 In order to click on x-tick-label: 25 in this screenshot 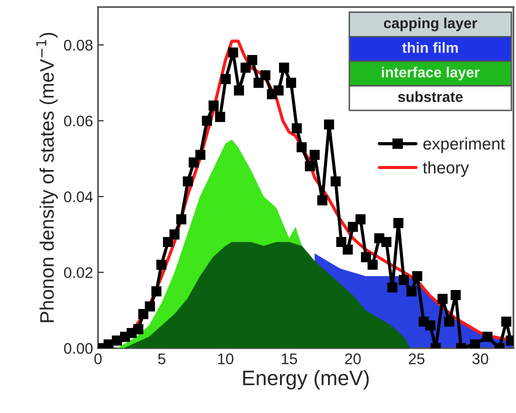, I will do `click(416, 358)`.